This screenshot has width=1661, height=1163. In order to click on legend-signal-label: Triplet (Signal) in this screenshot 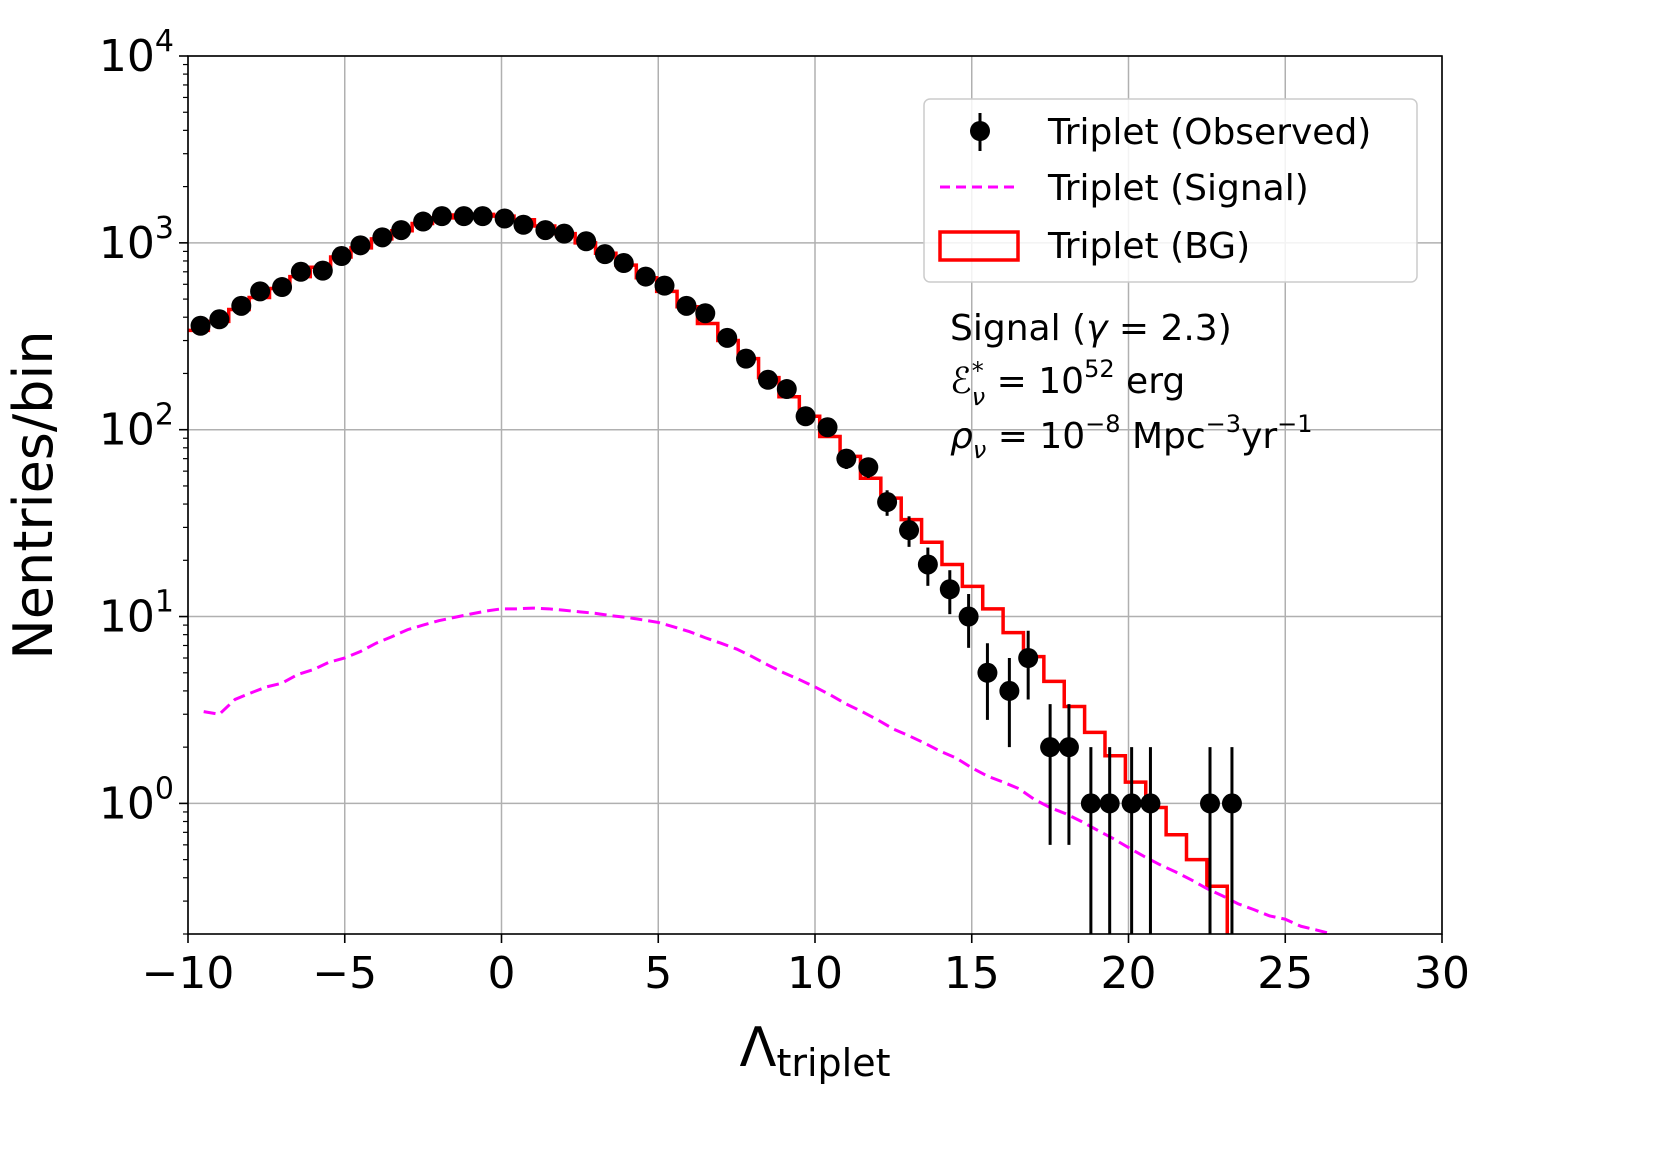, I will do `click(1178, 188)`.